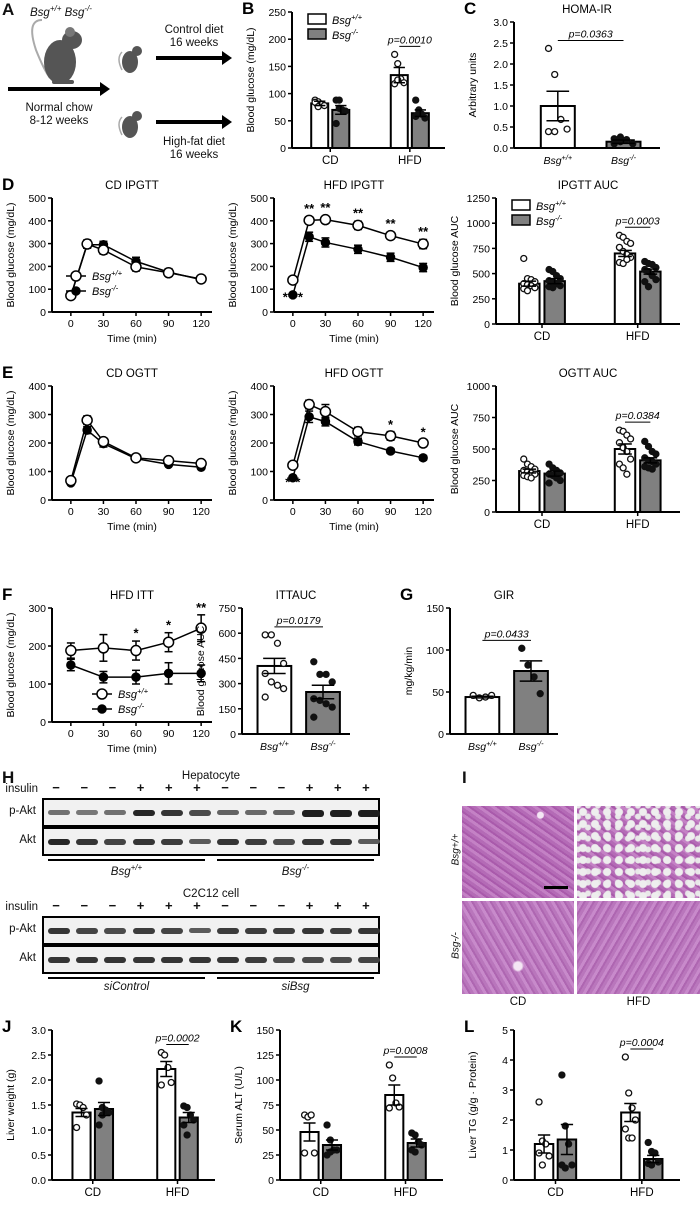 The height and width of the screenshot is (1209, 700). Describe the element at coordinates (7, 373) in the screenshot. I see `panel-letter: E` at that location.